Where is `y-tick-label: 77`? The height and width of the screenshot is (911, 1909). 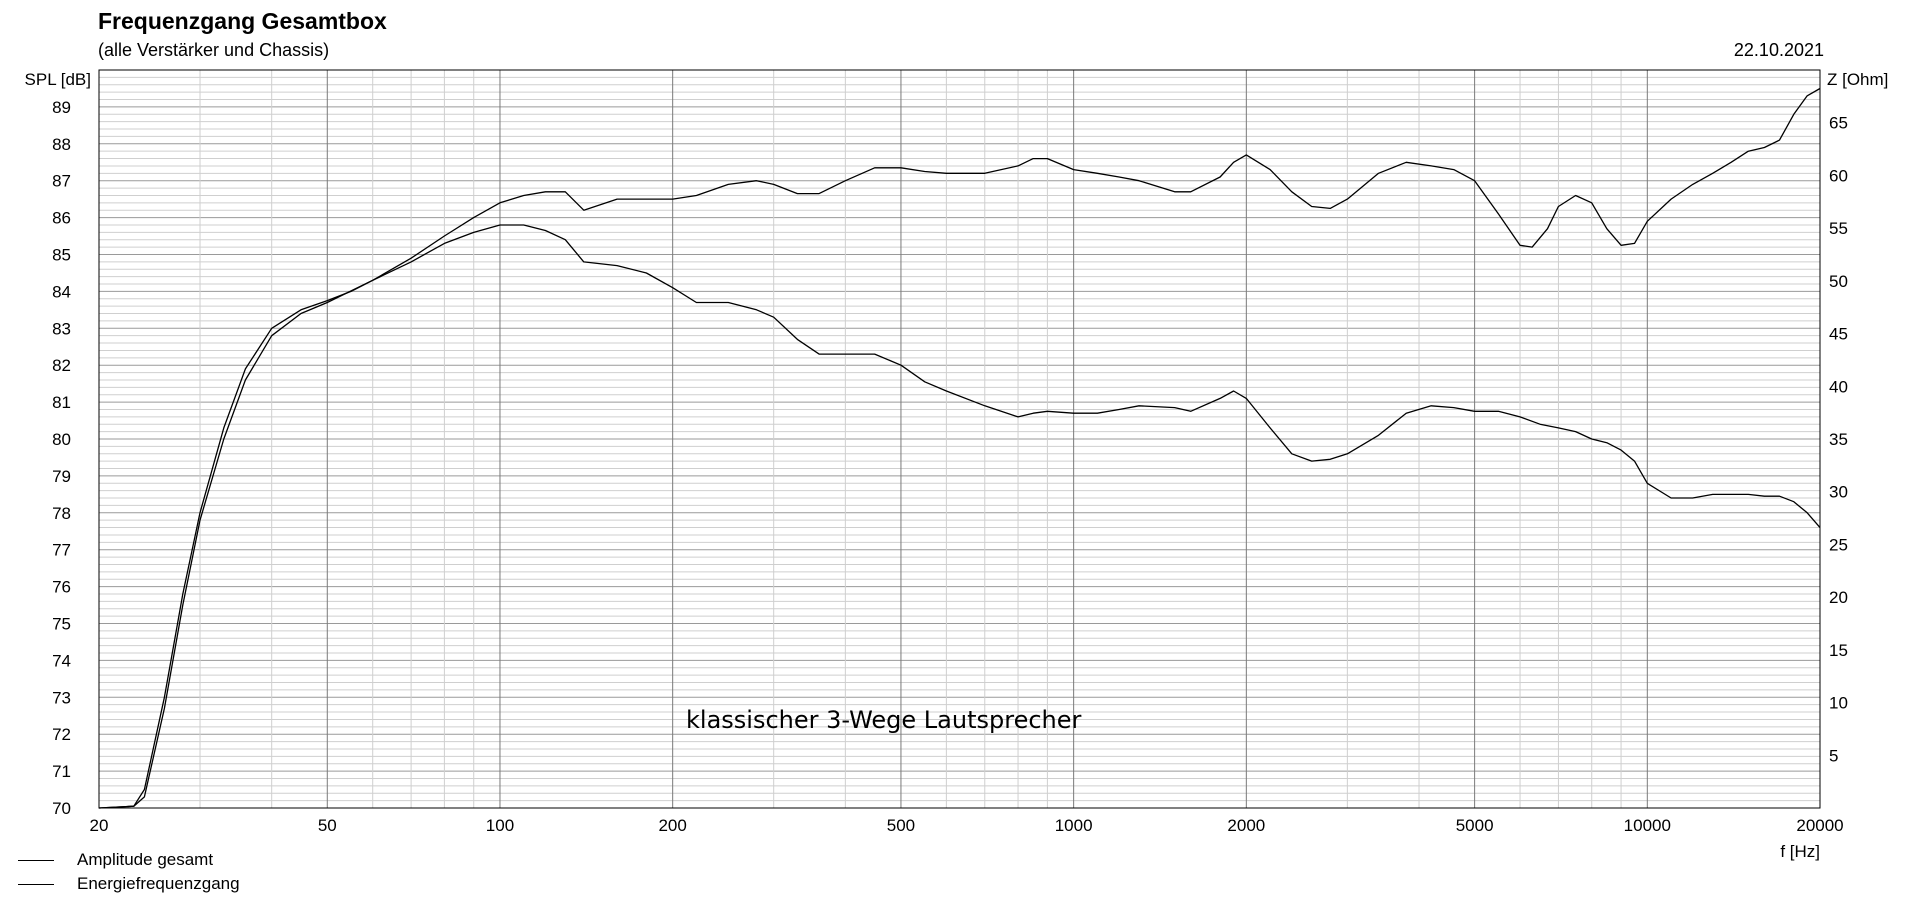 y-tick-label: 77 is located at coordinates (61, 550).